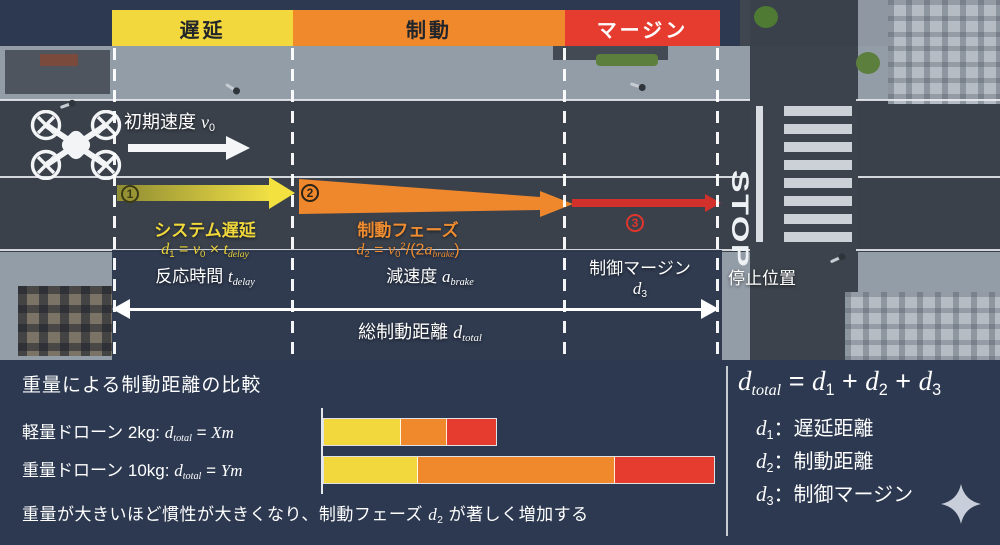  Describe the element at coordinates (408, 251) in the screenshot. I see `phase-2-formula: d2 = v02/(2abrake)` at that location.